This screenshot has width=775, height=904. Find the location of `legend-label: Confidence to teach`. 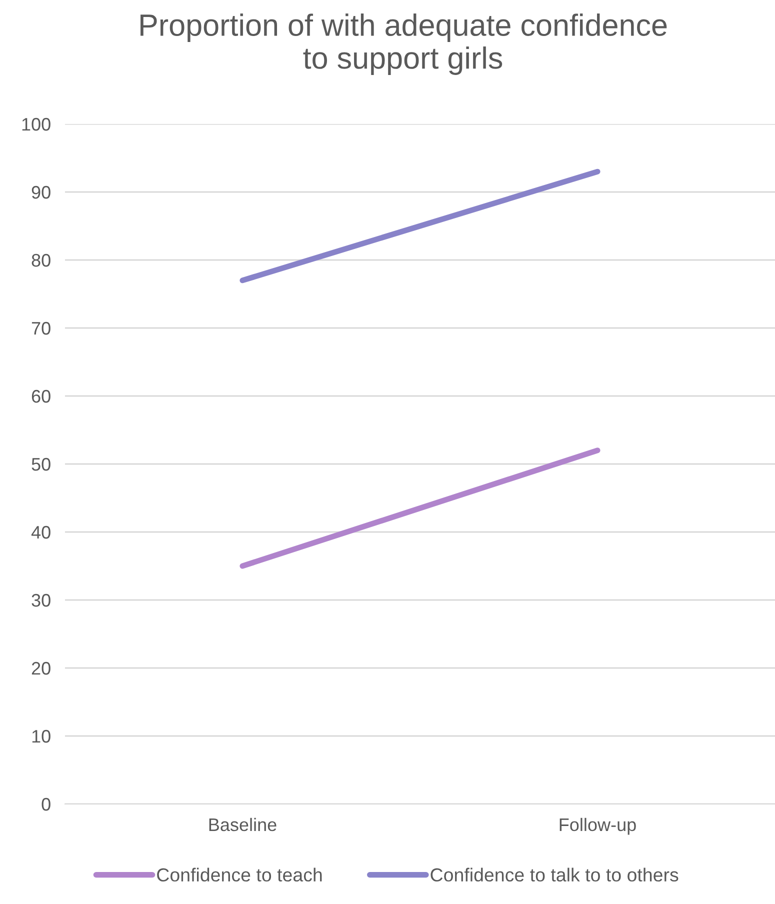

legend-label: Confidence to teach is located at coordinates (239, 875).